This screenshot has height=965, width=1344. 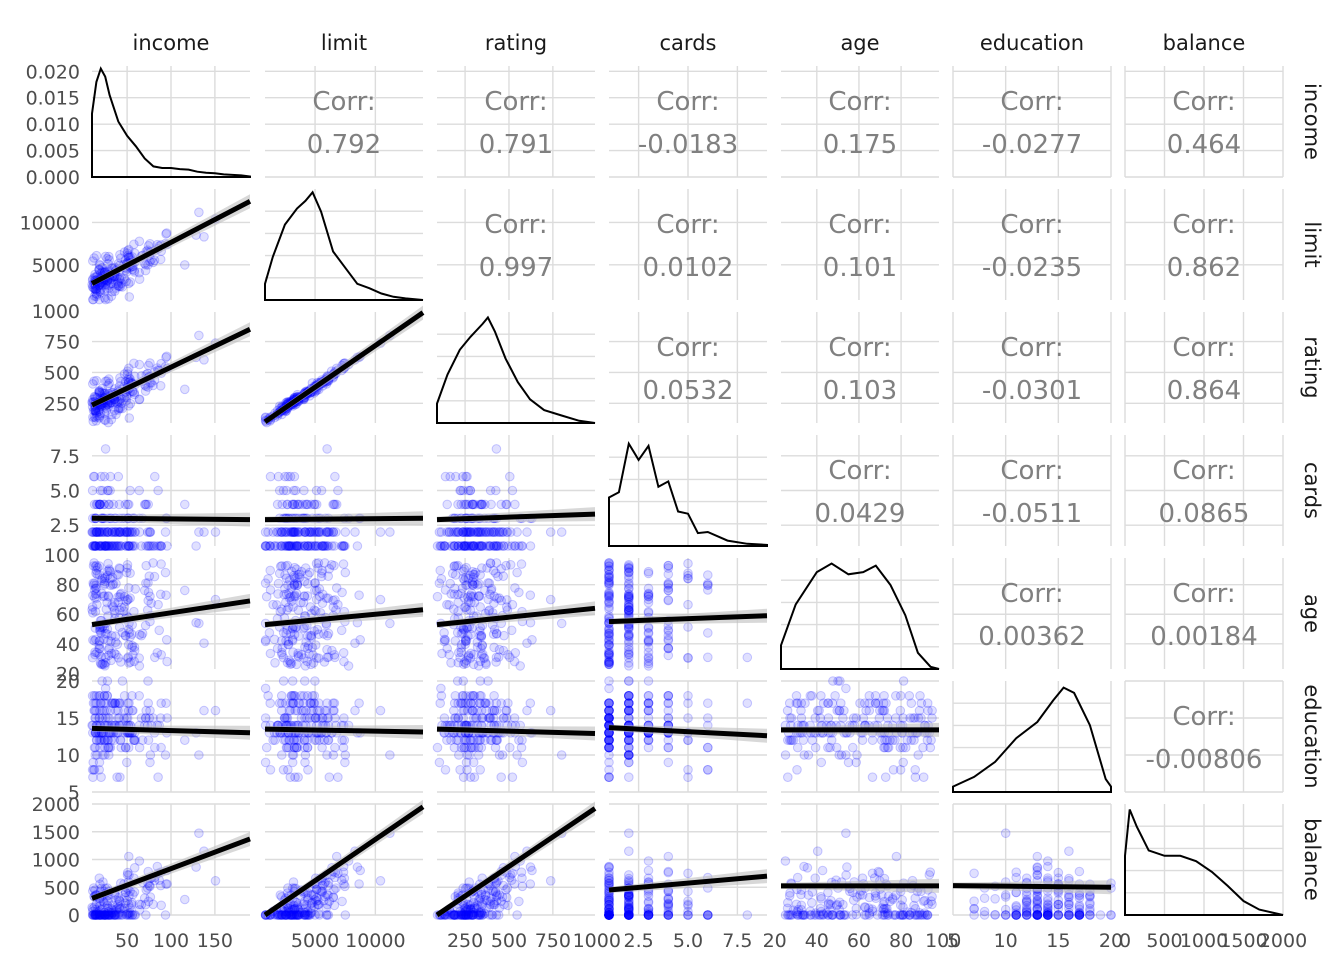 I want to click on corr-label: Corr:, so click(x=1203, y=225).